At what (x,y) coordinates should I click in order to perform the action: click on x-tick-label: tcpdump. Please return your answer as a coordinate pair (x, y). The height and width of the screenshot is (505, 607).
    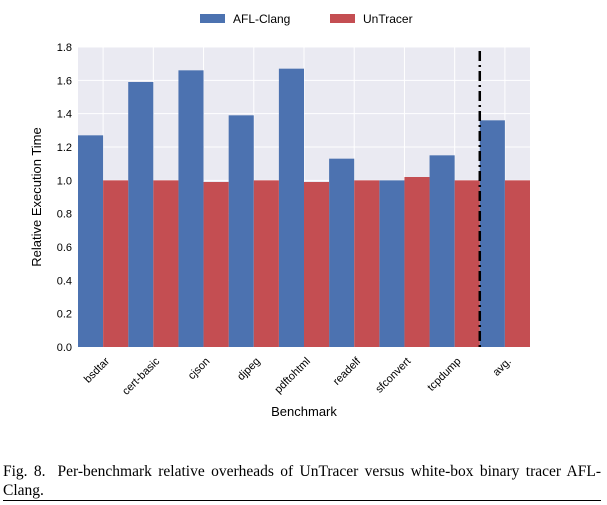
    Looking at the image, I should click on (444, 374).